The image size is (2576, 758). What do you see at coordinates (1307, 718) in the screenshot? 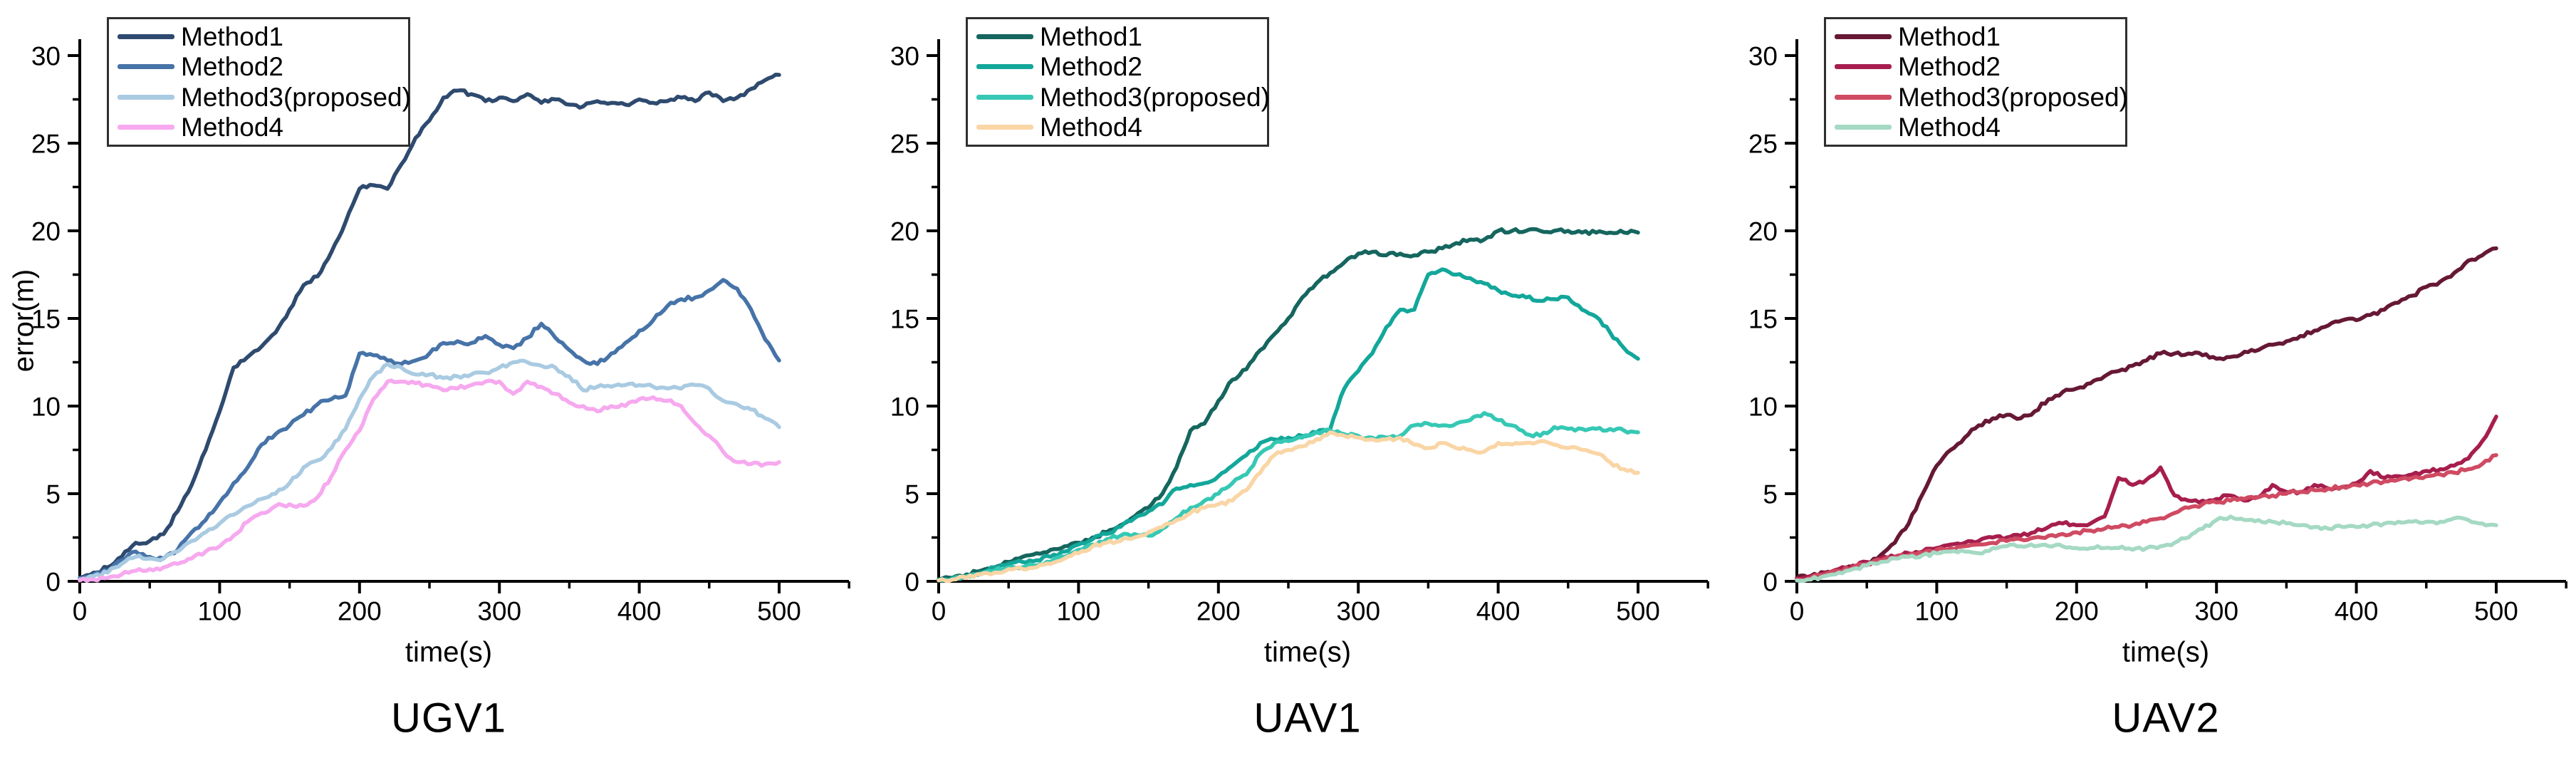
I see `chart-title-uav1: UAV1` at bounding box center [1307, 718].